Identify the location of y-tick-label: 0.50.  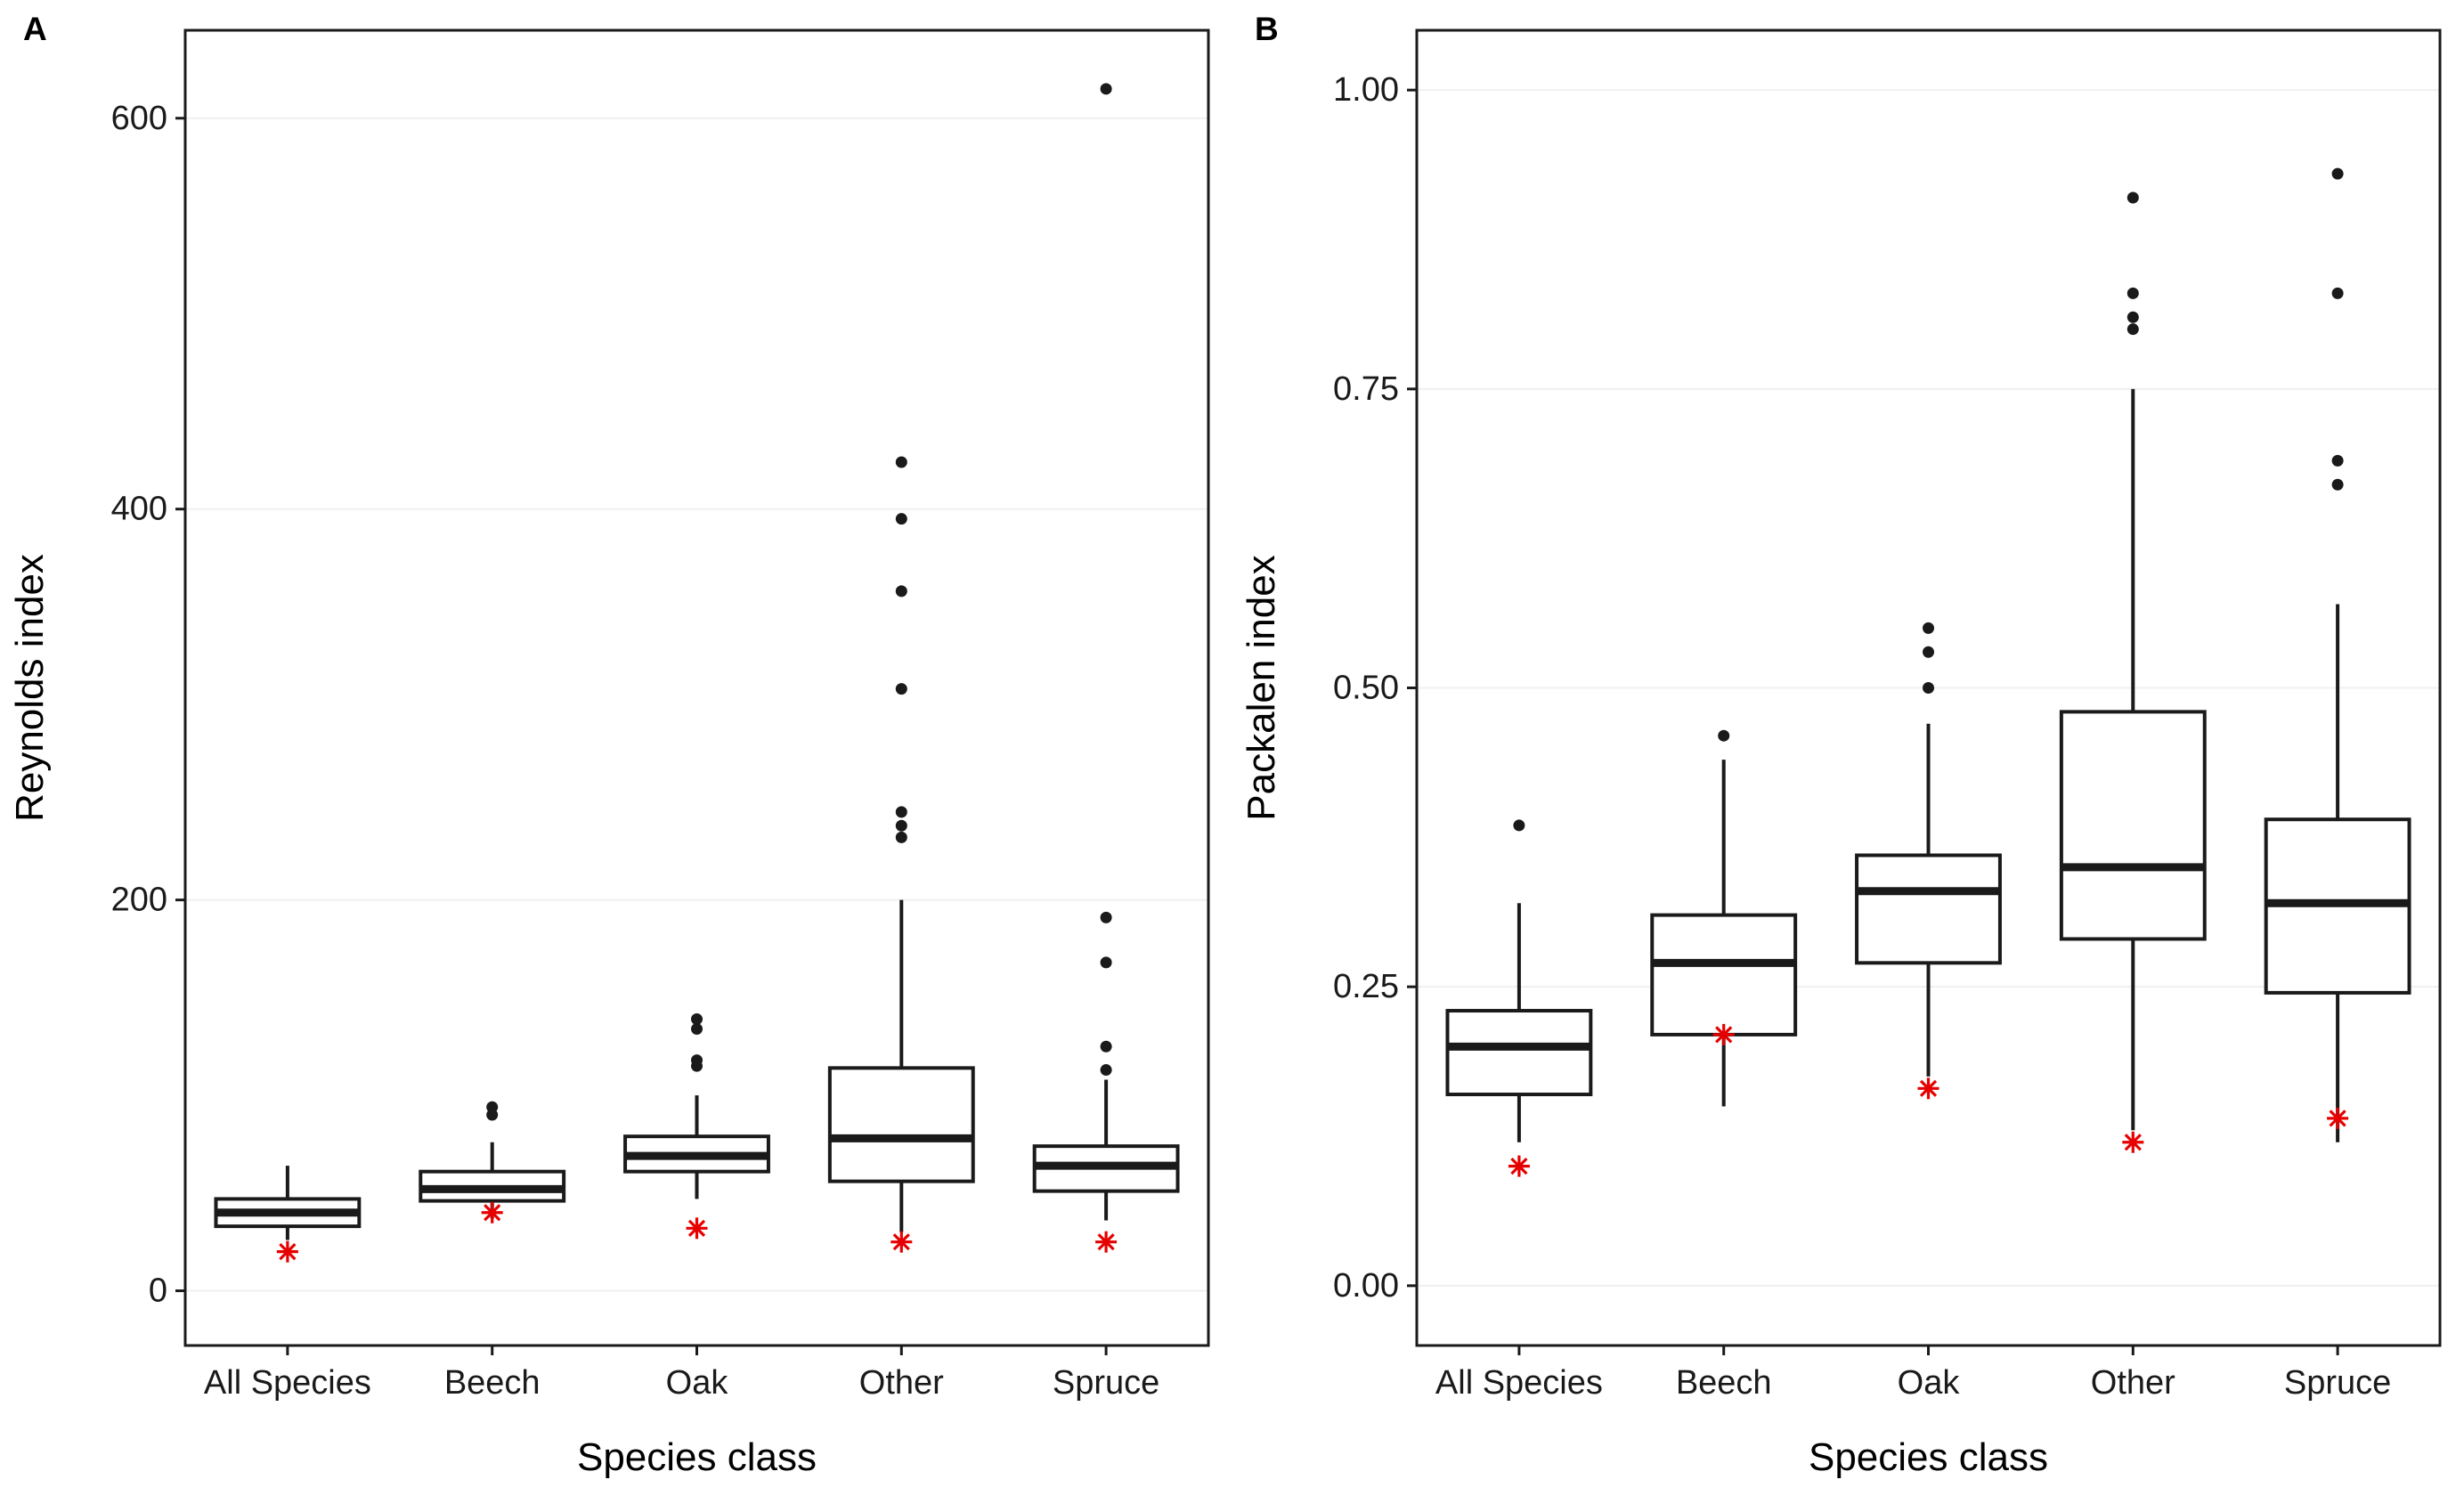
(1366, 688).